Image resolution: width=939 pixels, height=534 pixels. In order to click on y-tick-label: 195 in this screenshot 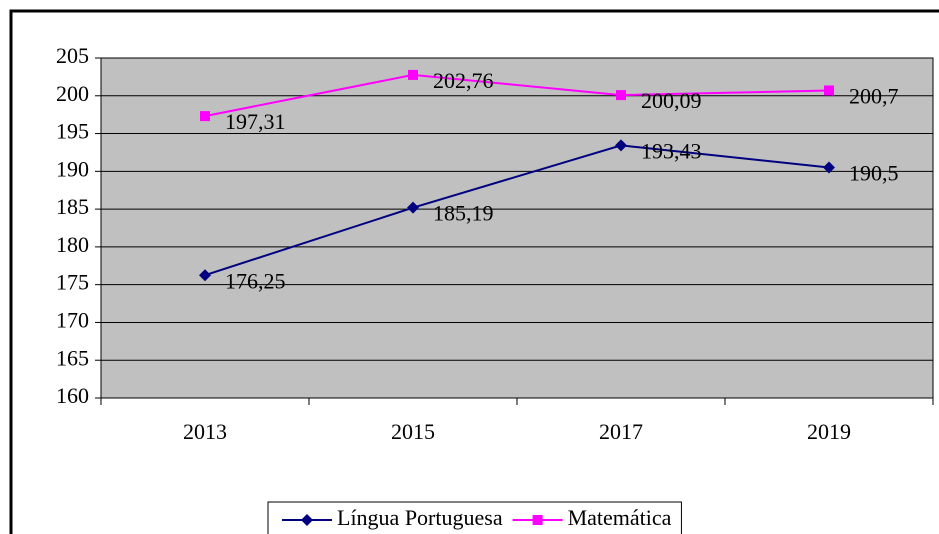, I will do `click(72, 131)`.